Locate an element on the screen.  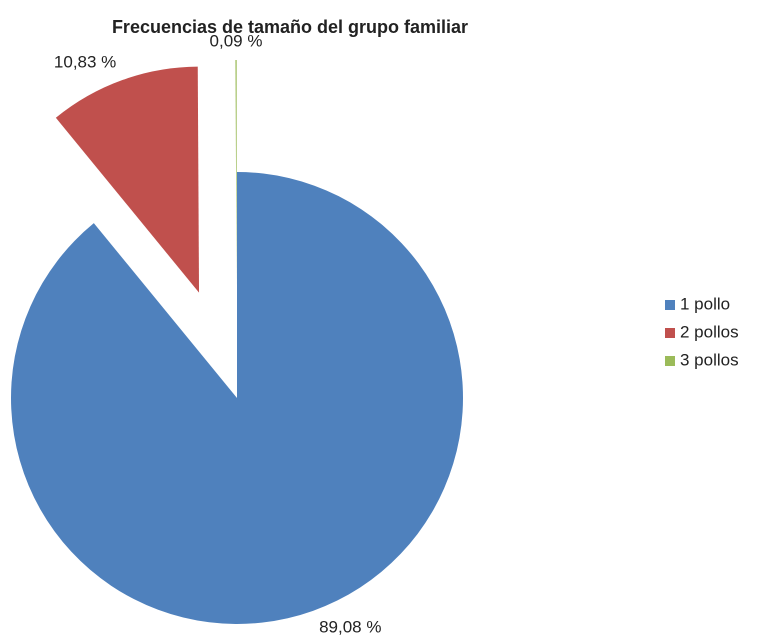
chart-title: Frecuencias de tamaño del grupo familiar is located at coordinates (290, 27).